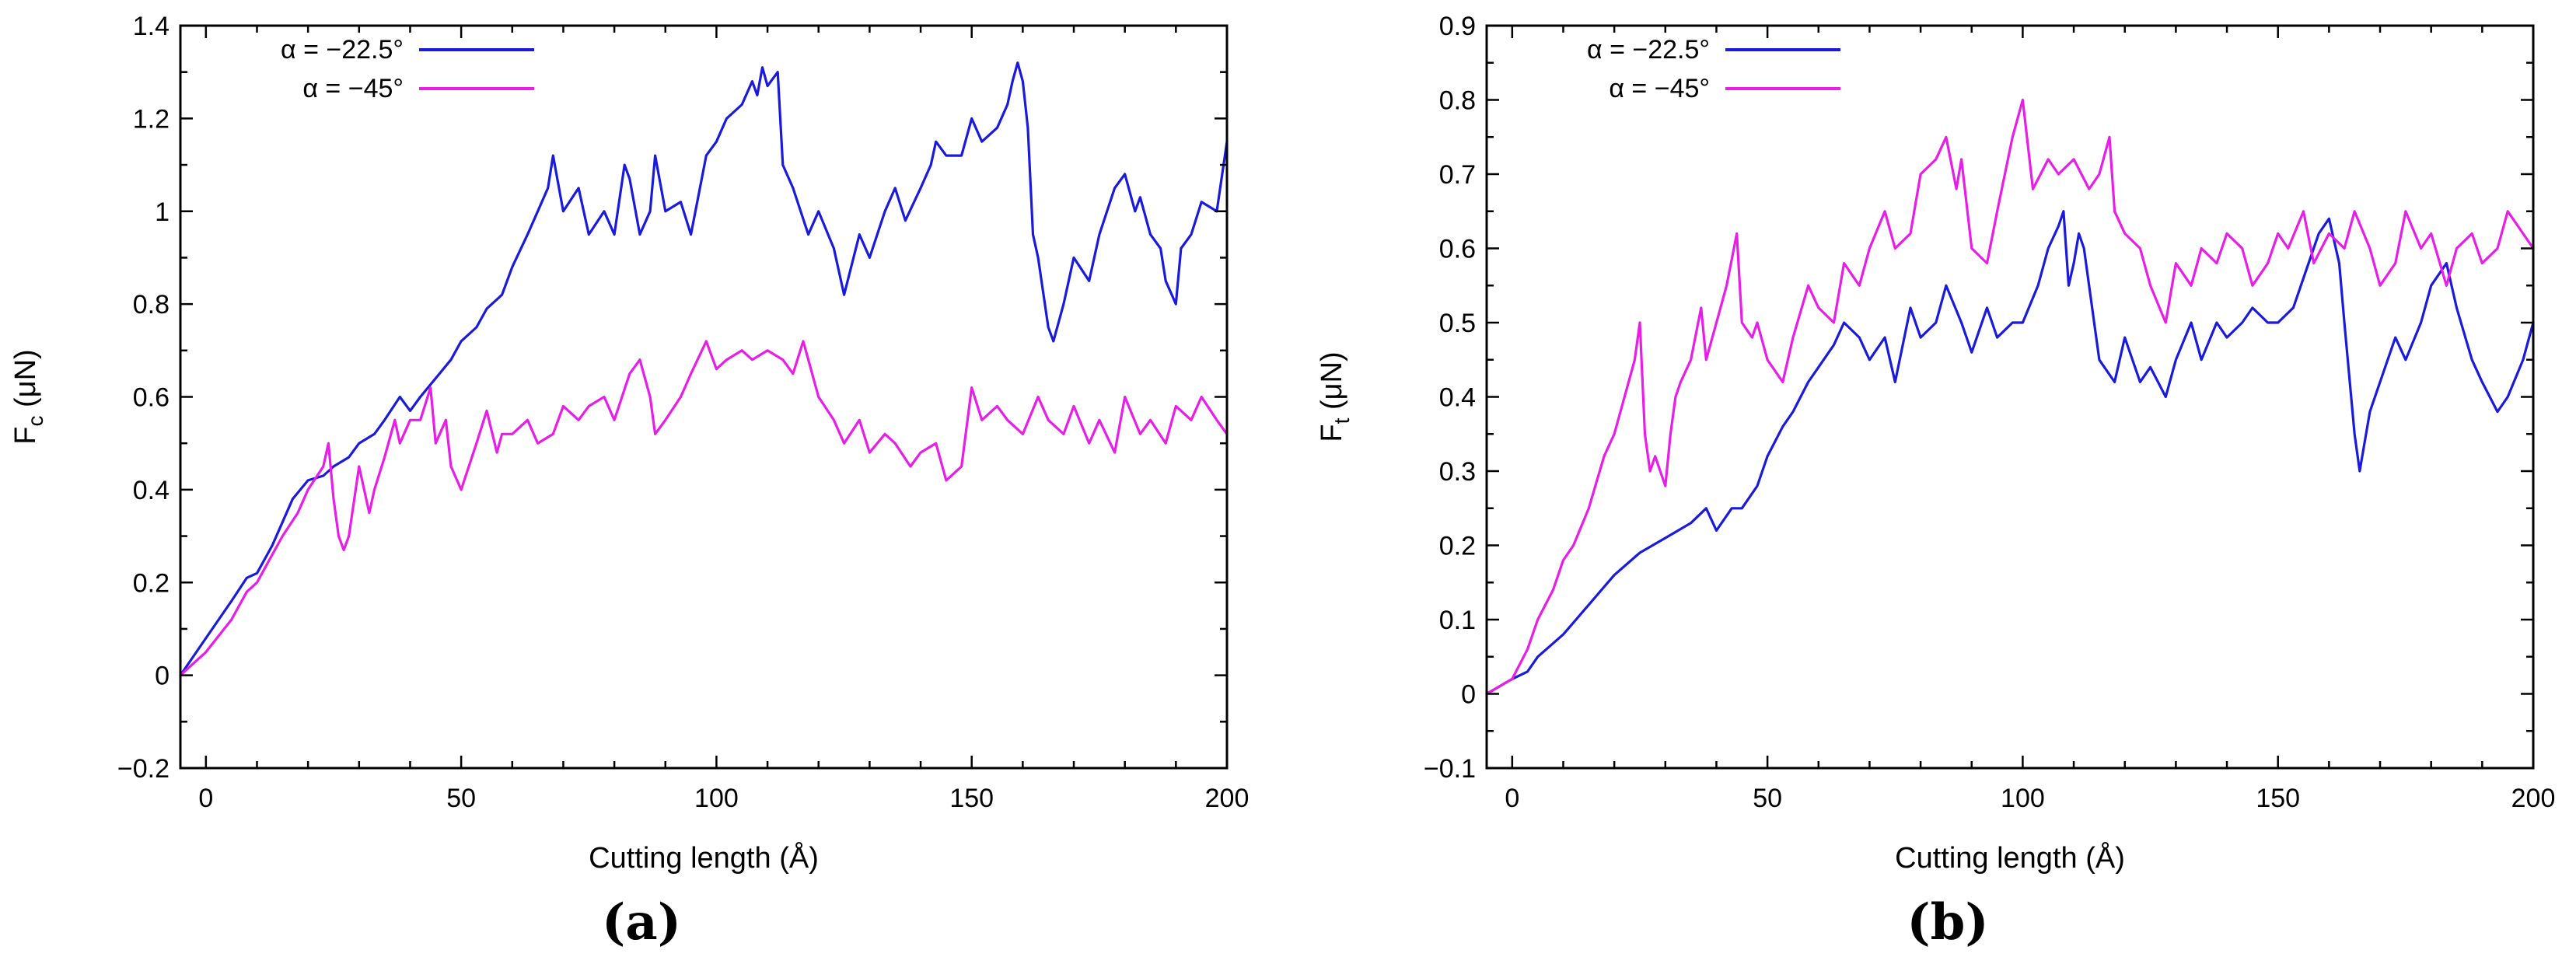 Image resolution: width=2576 pixels, height=964 pixels. I want to click on y-axis-unit-b: (μN), so click(1332, 384).